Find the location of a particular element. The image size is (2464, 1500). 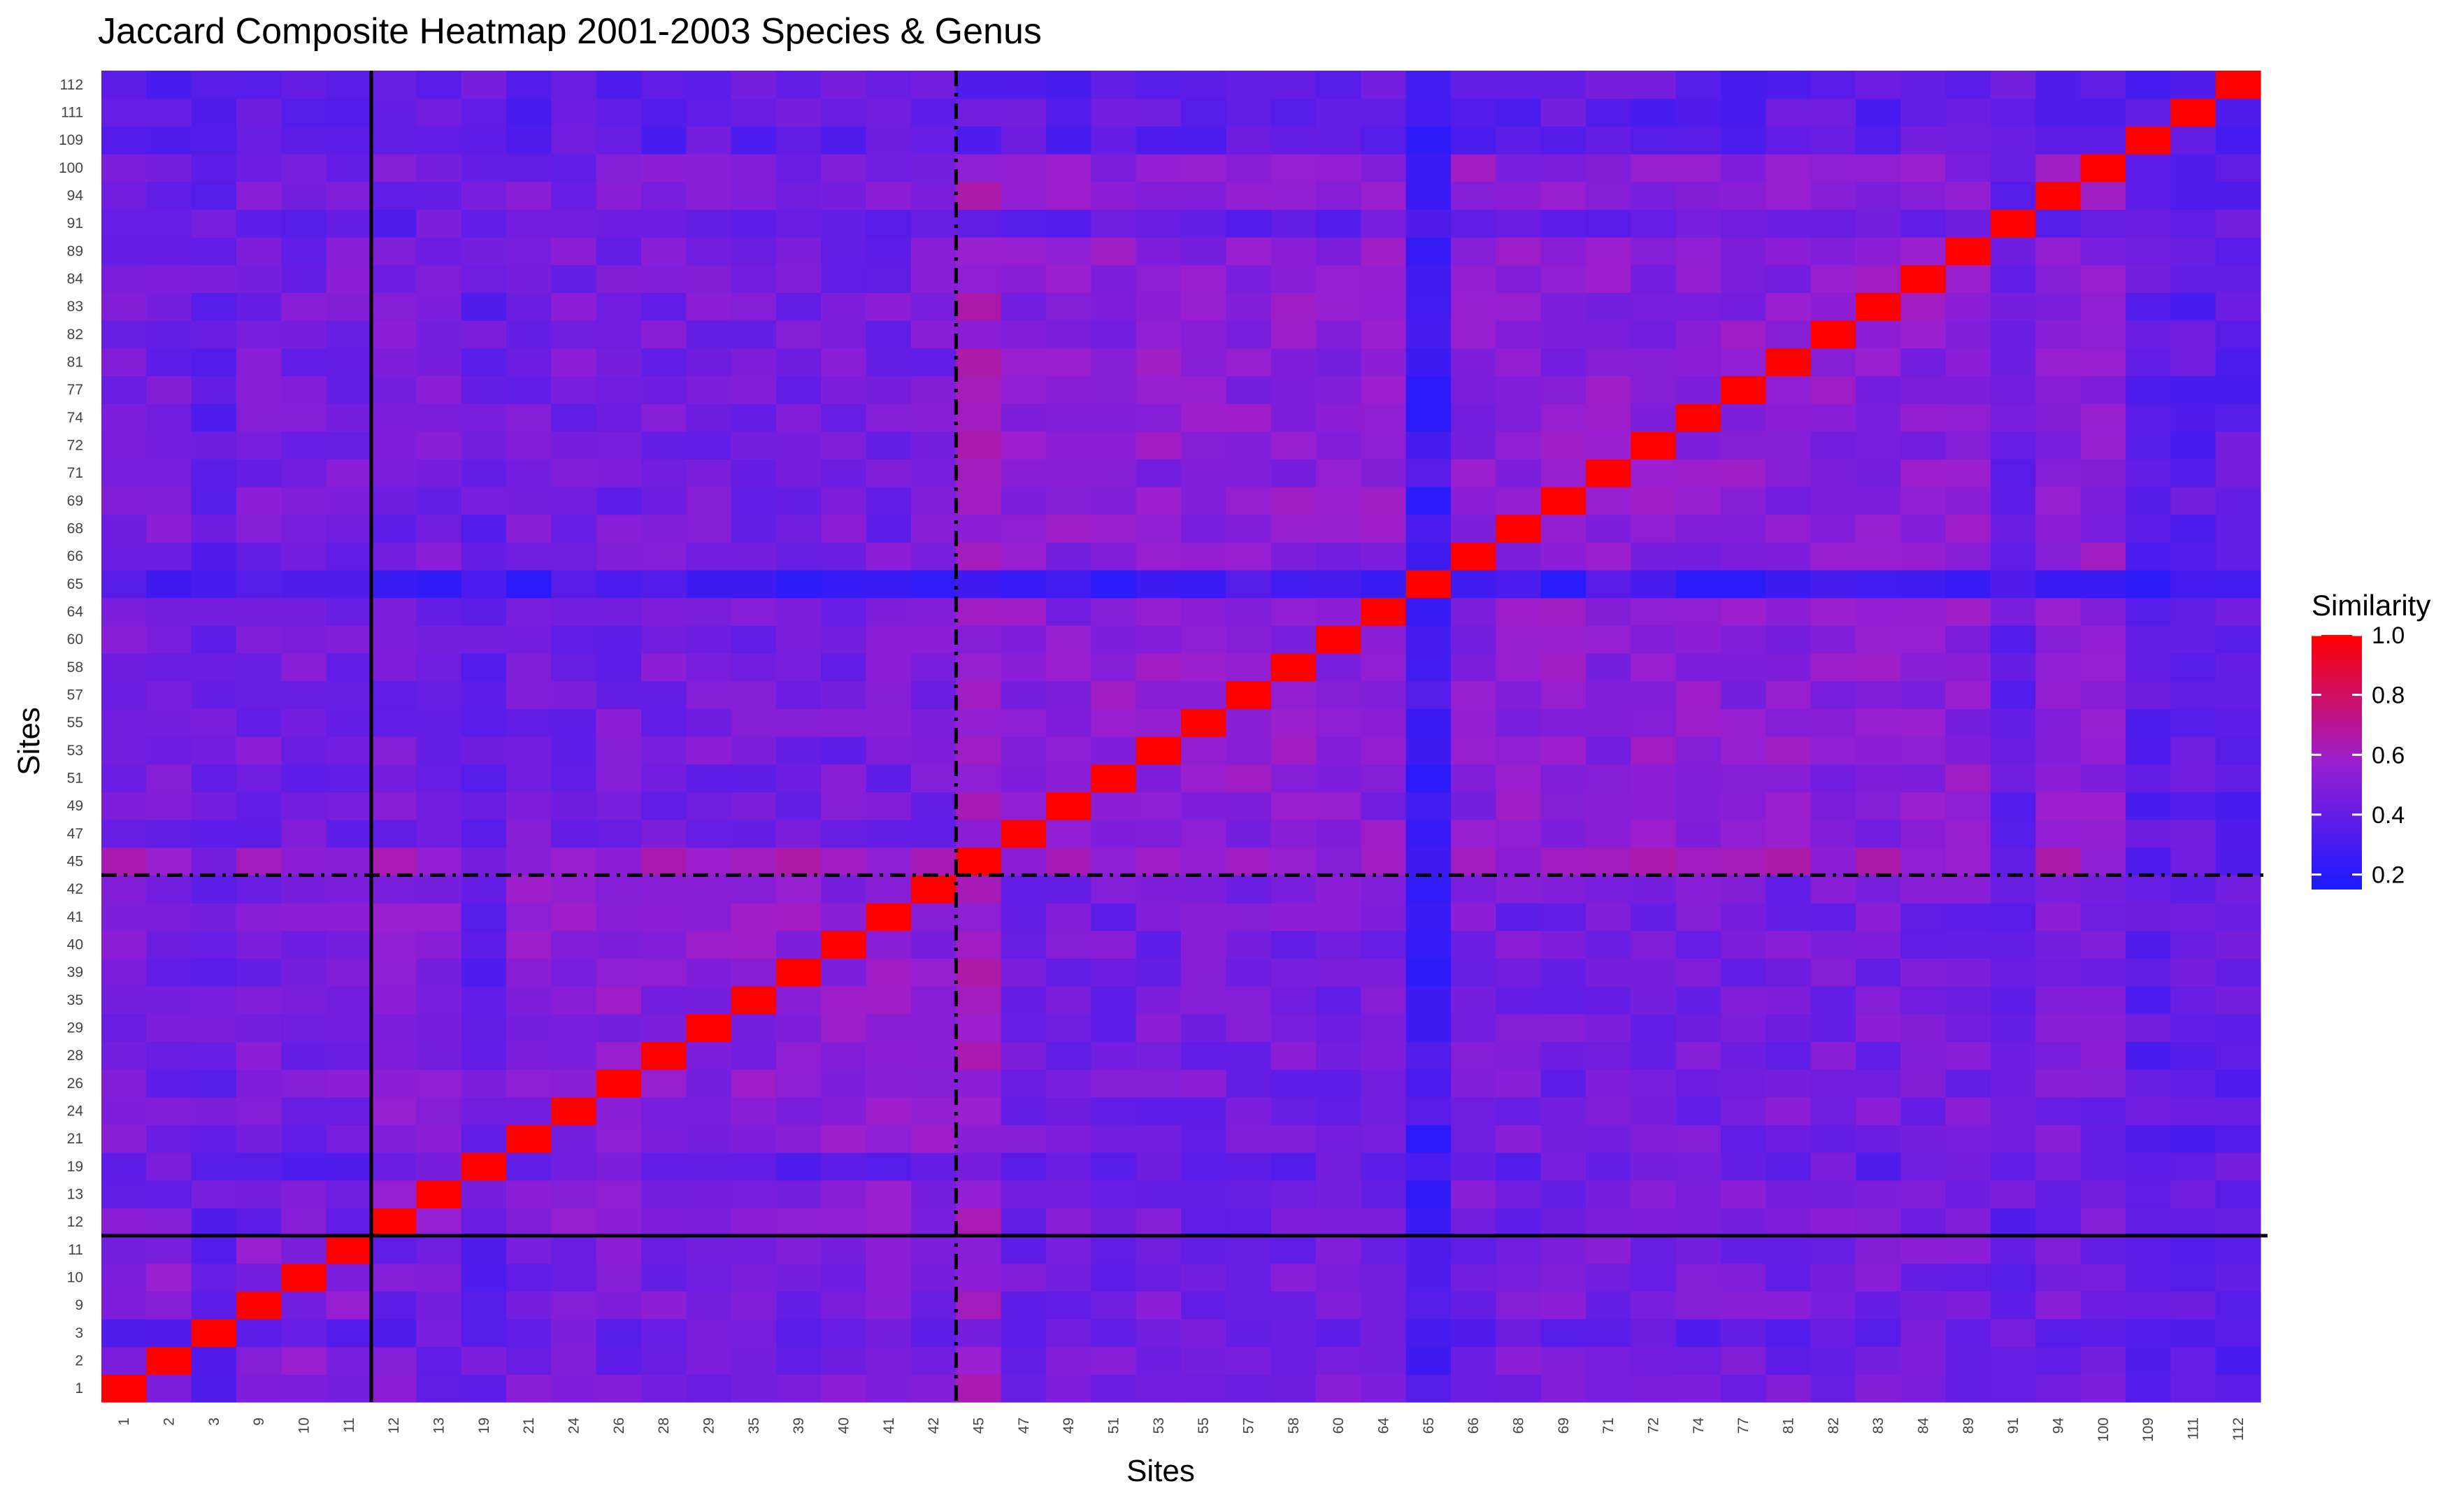

x-tick-label: 9 is located at coordinates (259, 1421).